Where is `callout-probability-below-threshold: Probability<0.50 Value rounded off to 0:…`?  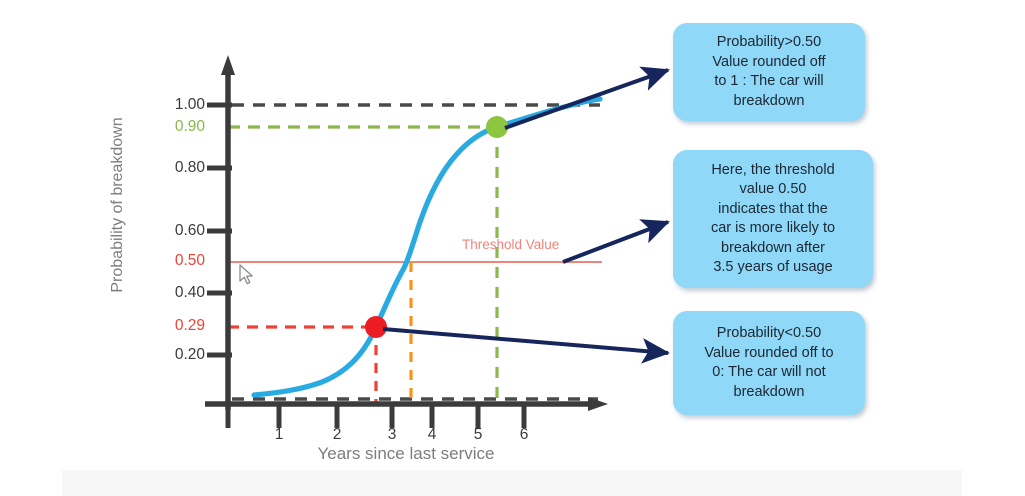 callout-probability-below-threshold: Probability<0.50 Value rounded off to 0:… is located at coordinates (769, 363).